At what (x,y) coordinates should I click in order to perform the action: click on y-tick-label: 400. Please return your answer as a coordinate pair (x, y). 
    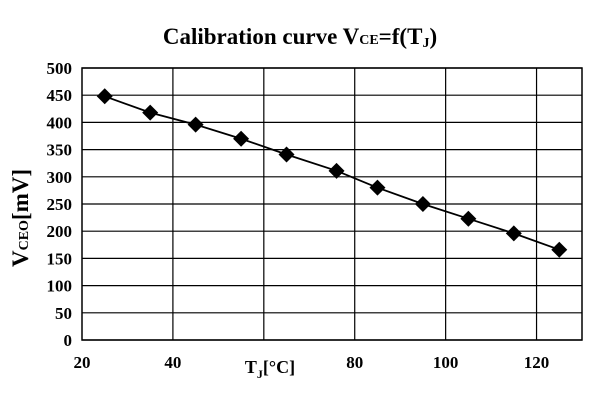
    Looking at the image, I should click on (60, 122).